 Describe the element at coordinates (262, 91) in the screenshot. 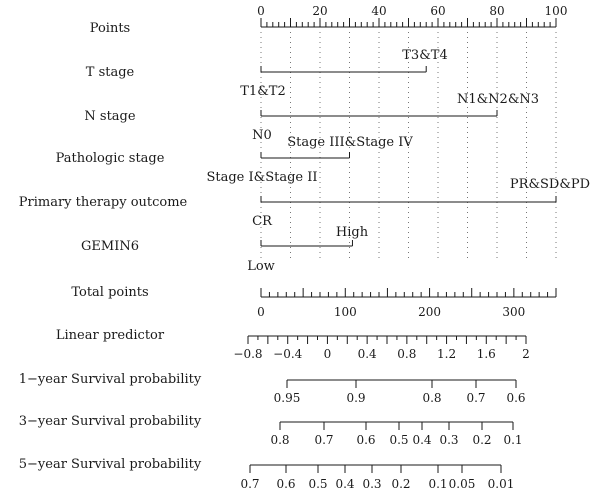

I see `variable-level-label: T1&T2` at that location.